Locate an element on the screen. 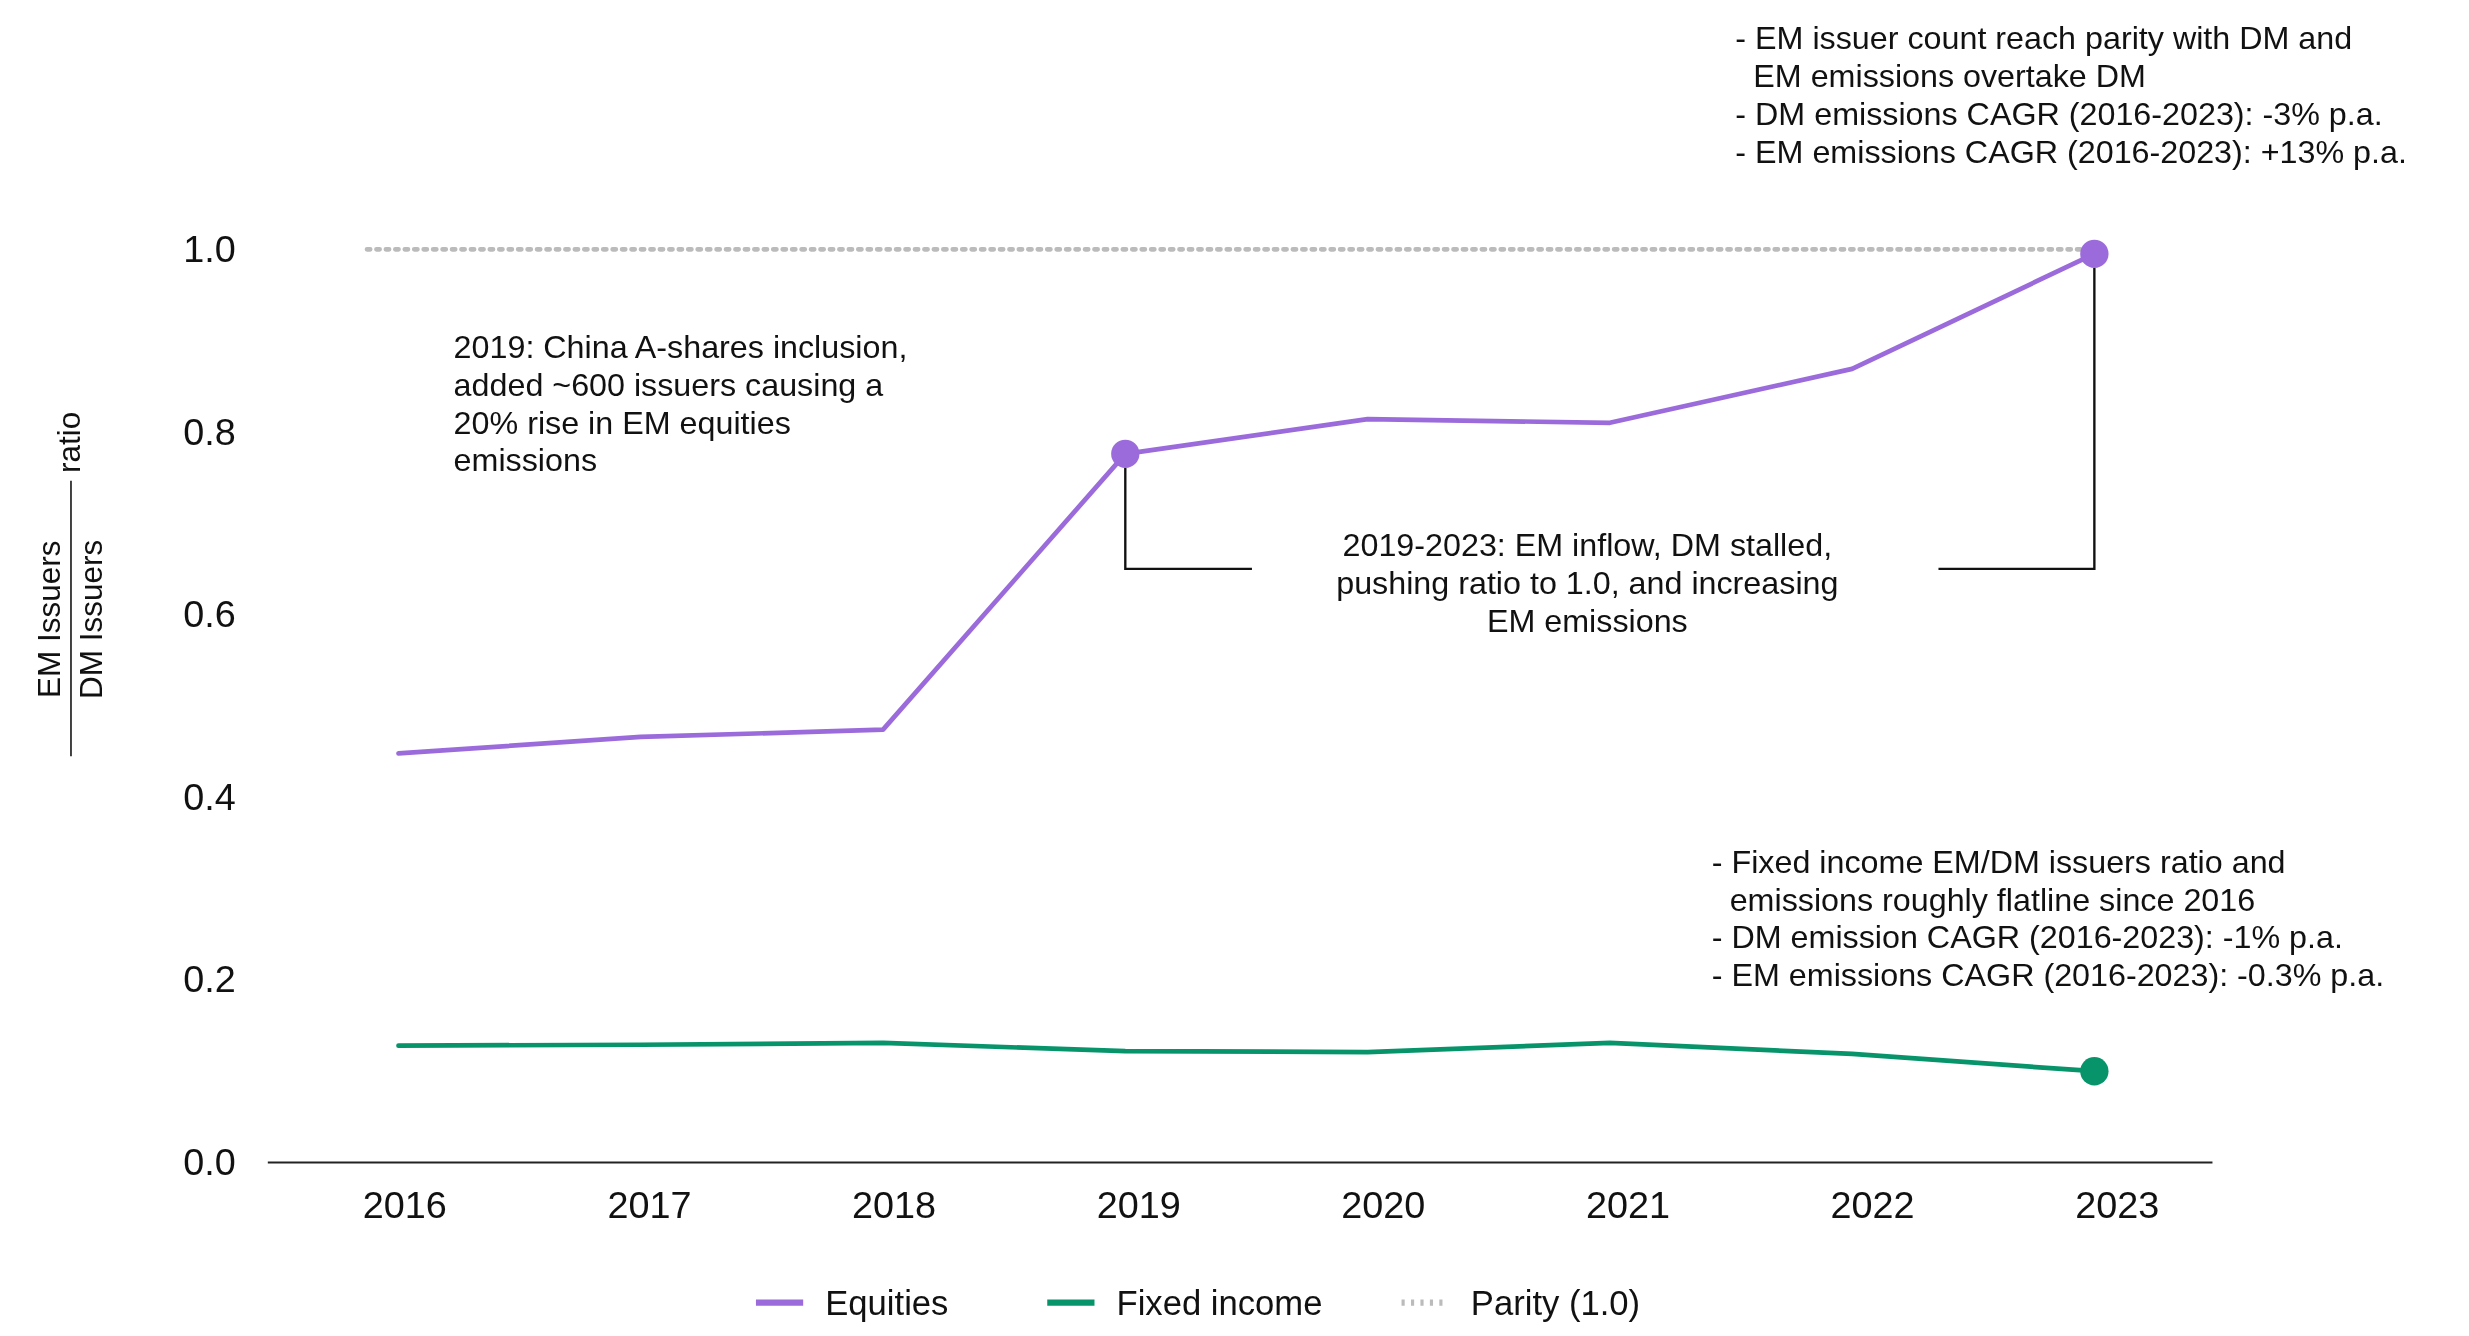 The height and width of the screenshot is (1336, 2469). text: EM Issuers DM Issuers ratio is located at coordinates (70, 555).